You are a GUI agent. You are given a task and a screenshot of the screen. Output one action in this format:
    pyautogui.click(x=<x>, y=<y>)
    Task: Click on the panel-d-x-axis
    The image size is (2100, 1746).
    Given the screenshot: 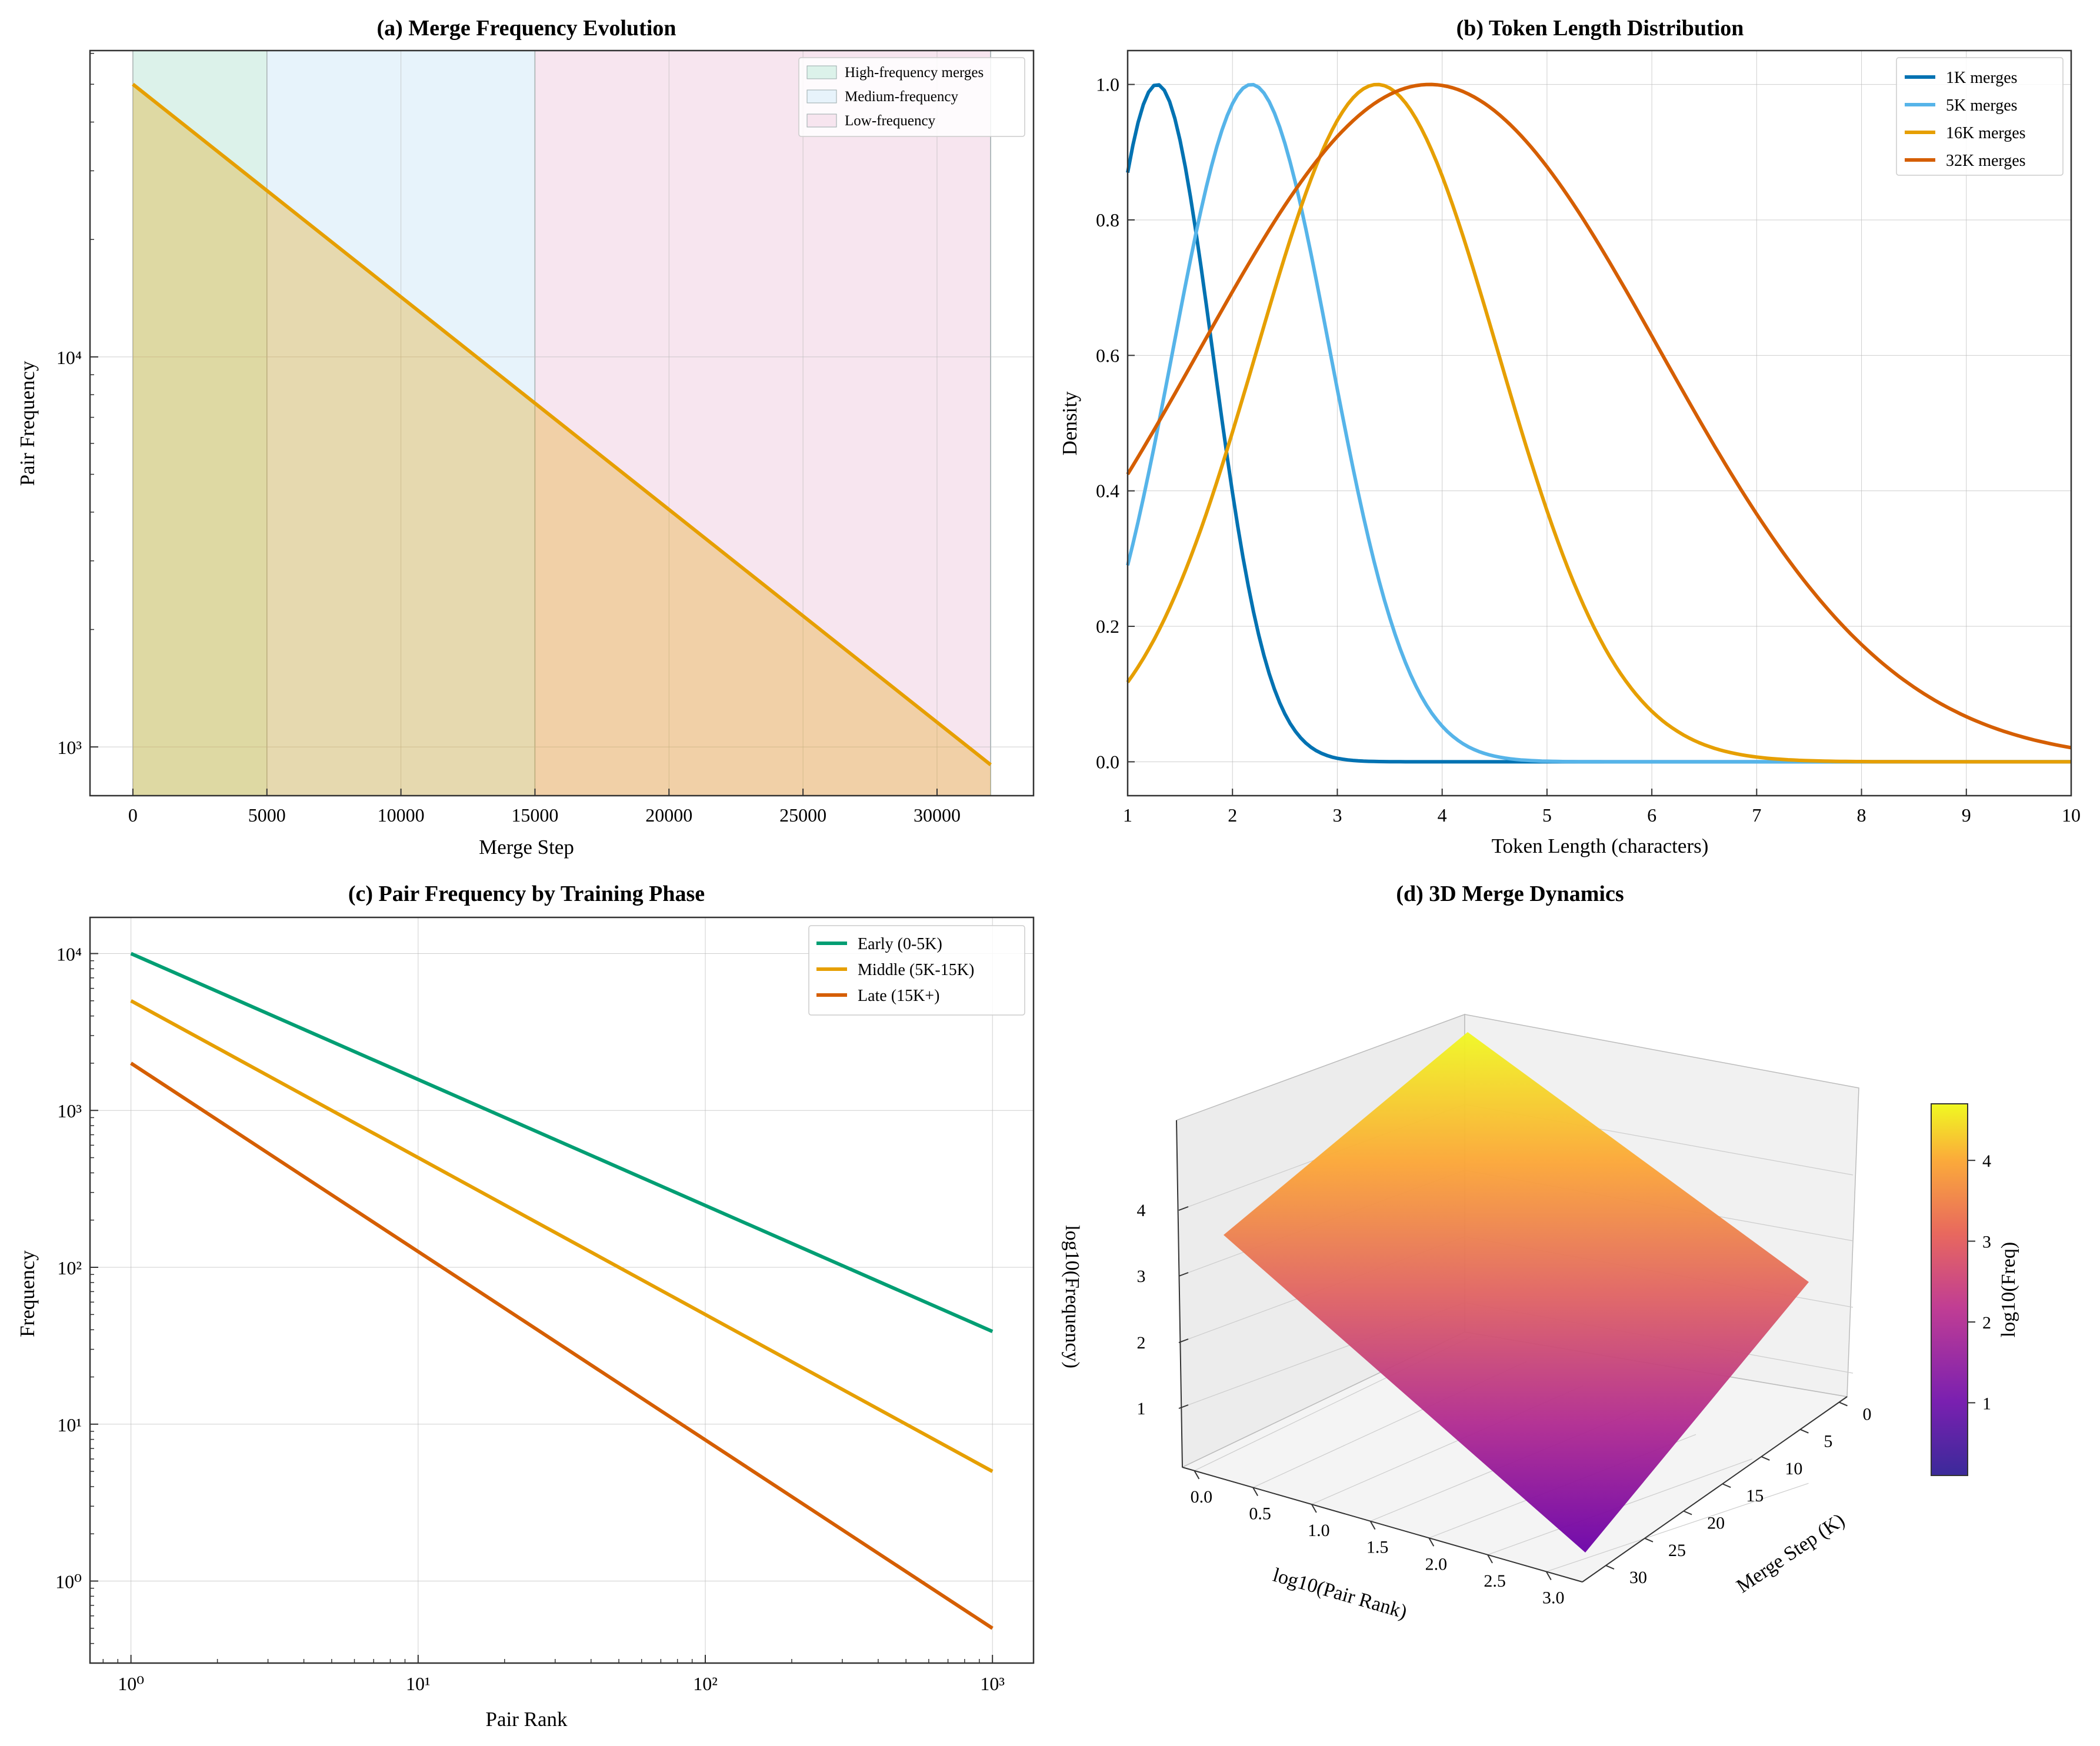 What is the action you would take?
    pyautogui.click(x=1382, y=1525)
    